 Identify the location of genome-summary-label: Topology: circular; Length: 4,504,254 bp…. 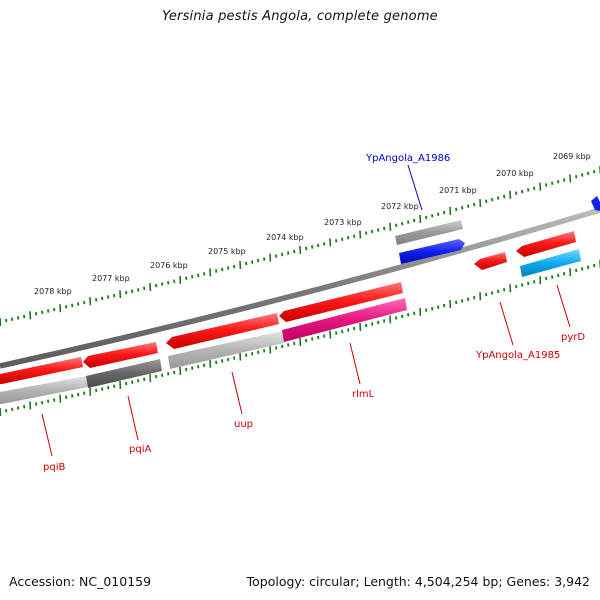
(418, 581).